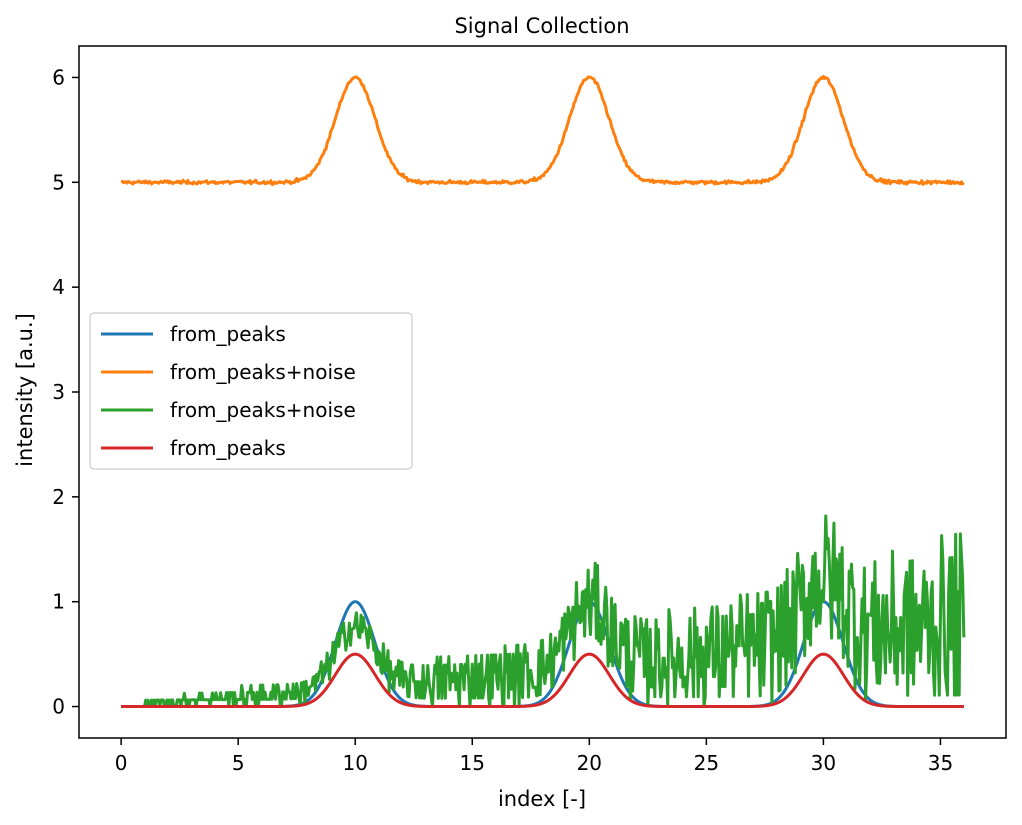  What do you see at coordinates (541, 26) in the screenshot?
I see `chart-title: Signal Collection` at bounding box center [541, 26].